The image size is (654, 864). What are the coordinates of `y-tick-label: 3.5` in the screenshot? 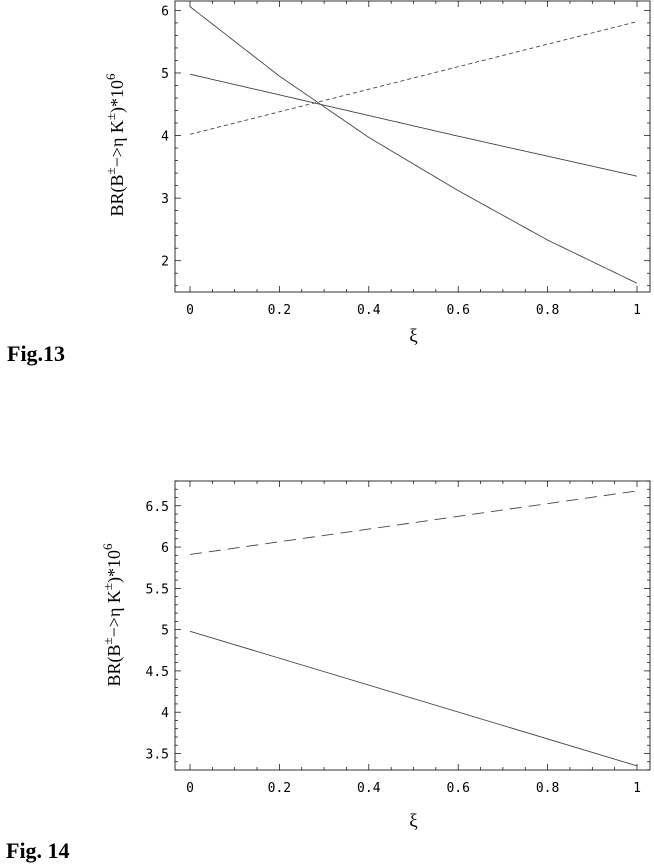 It's located at (157, 754).